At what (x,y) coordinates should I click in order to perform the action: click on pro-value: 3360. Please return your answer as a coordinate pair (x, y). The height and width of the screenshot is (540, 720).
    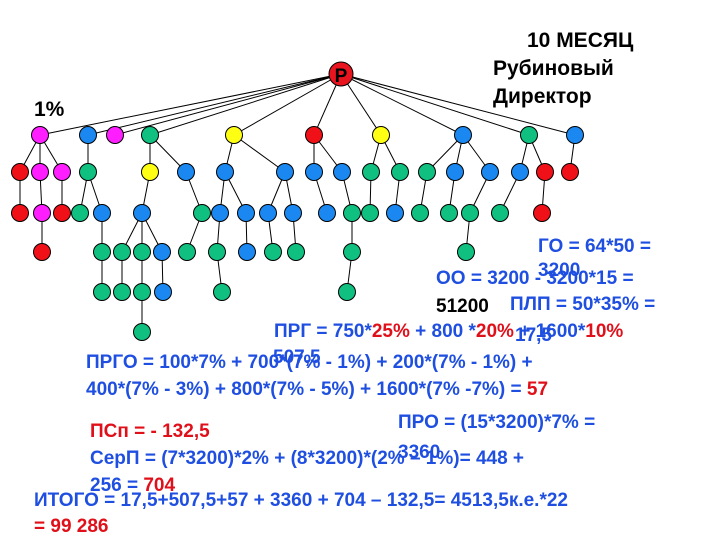
    Looking at the image, I should click on (419, 452).